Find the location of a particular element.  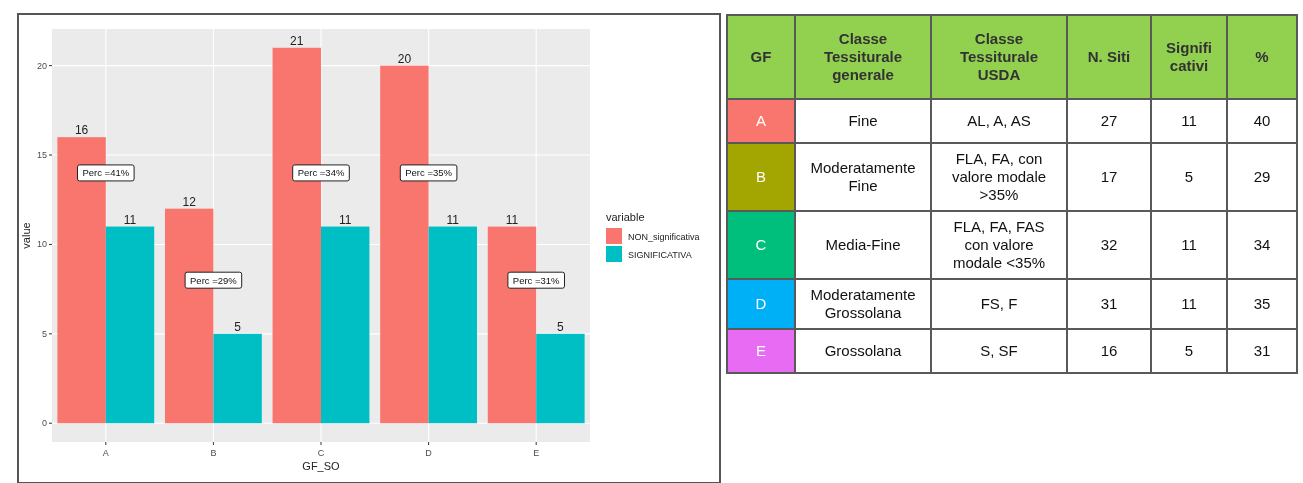

text: Classe Tessiturale USDA is located at coordinates (999, 56).